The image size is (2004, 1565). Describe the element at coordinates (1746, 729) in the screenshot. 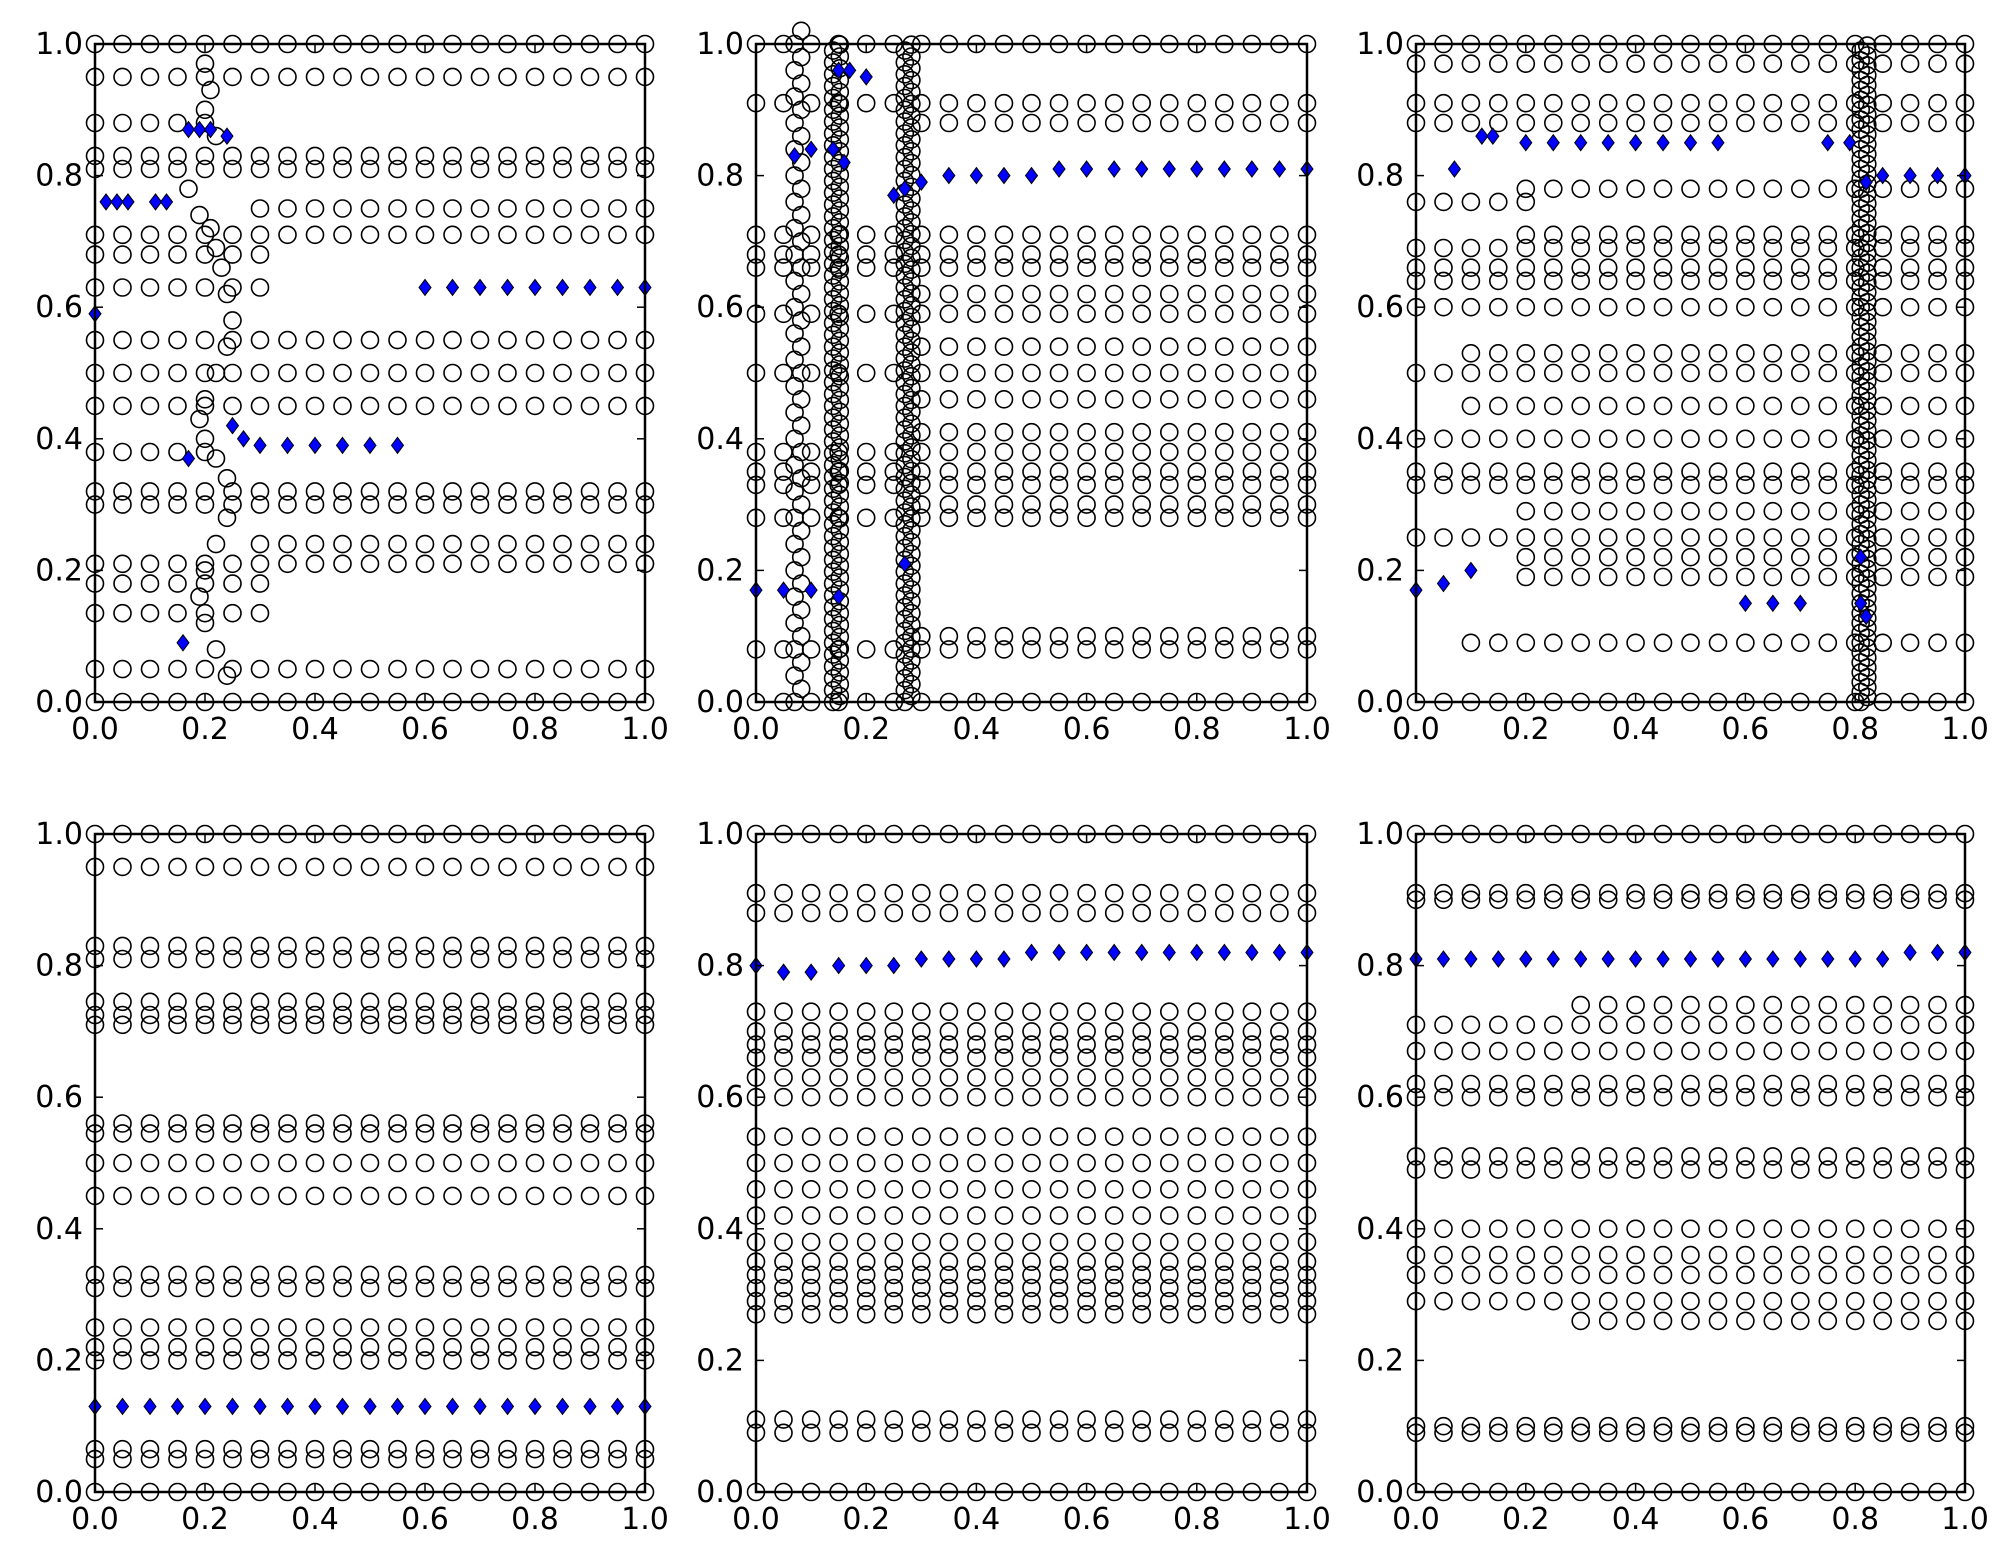

I see `x-tick-label: 0.6` at that location.